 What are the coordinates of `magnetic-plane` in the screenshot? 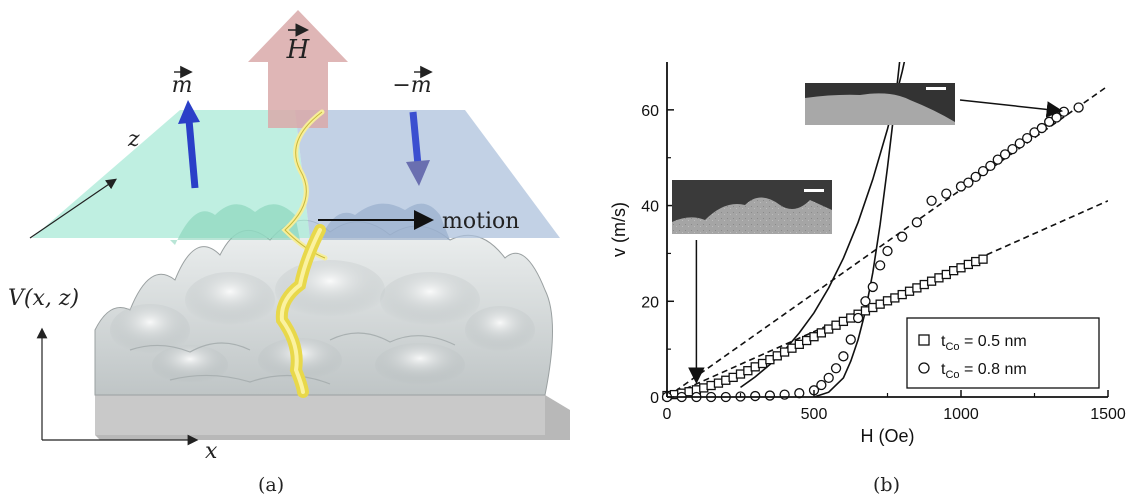 It's located at (296, 177).